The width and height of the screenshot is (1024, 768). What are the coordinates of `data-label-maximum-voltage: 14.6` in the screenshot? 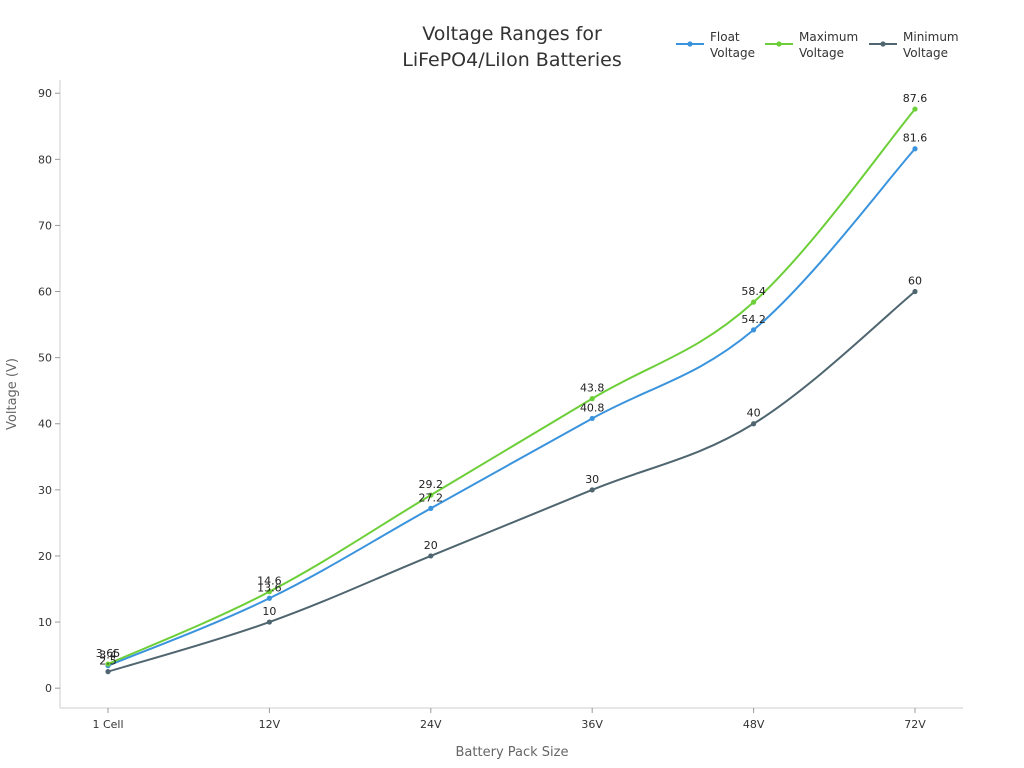 It's located at (269, 581).